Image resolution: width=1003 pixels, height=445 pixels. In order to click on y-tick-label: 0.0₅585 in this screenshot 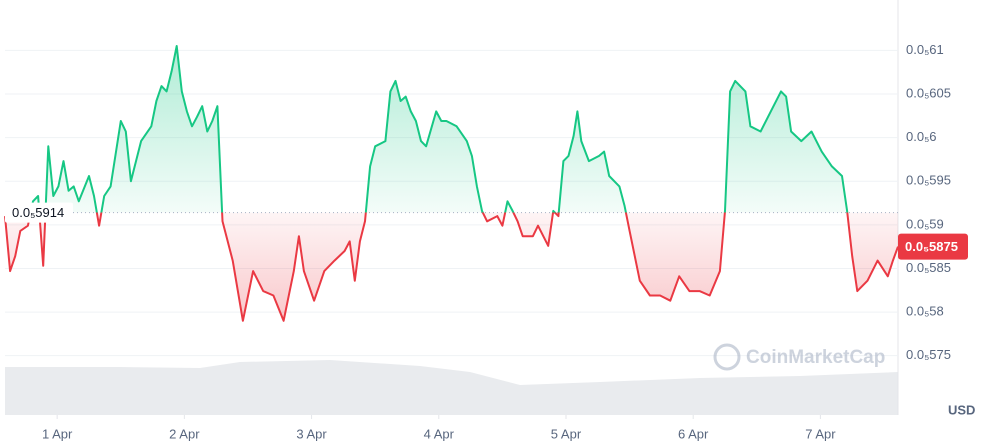, I will do `click(928, 267)`.